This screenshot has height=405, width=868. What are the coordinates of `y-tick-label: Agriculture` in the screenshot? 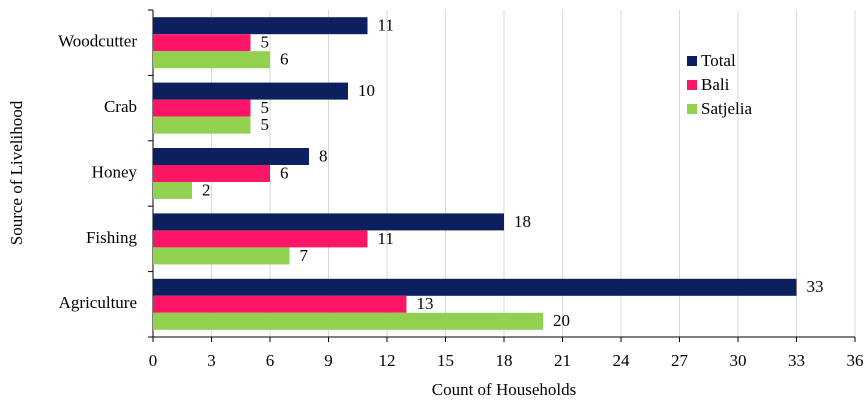 It's located at (98, 302).